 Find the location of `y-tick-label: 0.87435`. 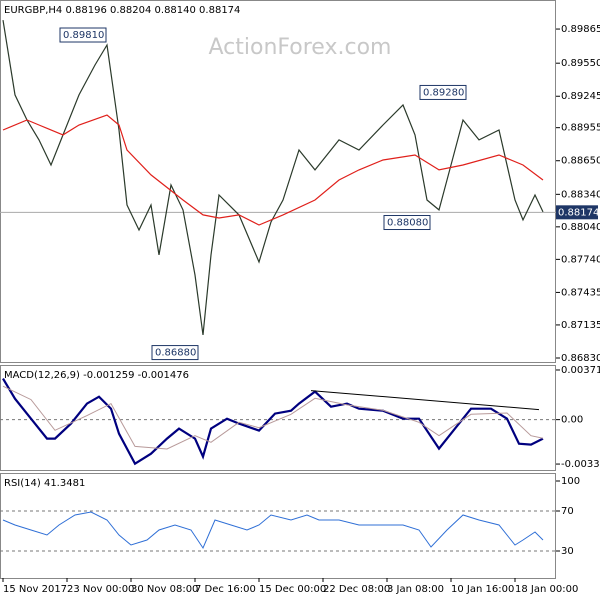

y-tick-label: 0.87435 is located at coordinates (580, 292).